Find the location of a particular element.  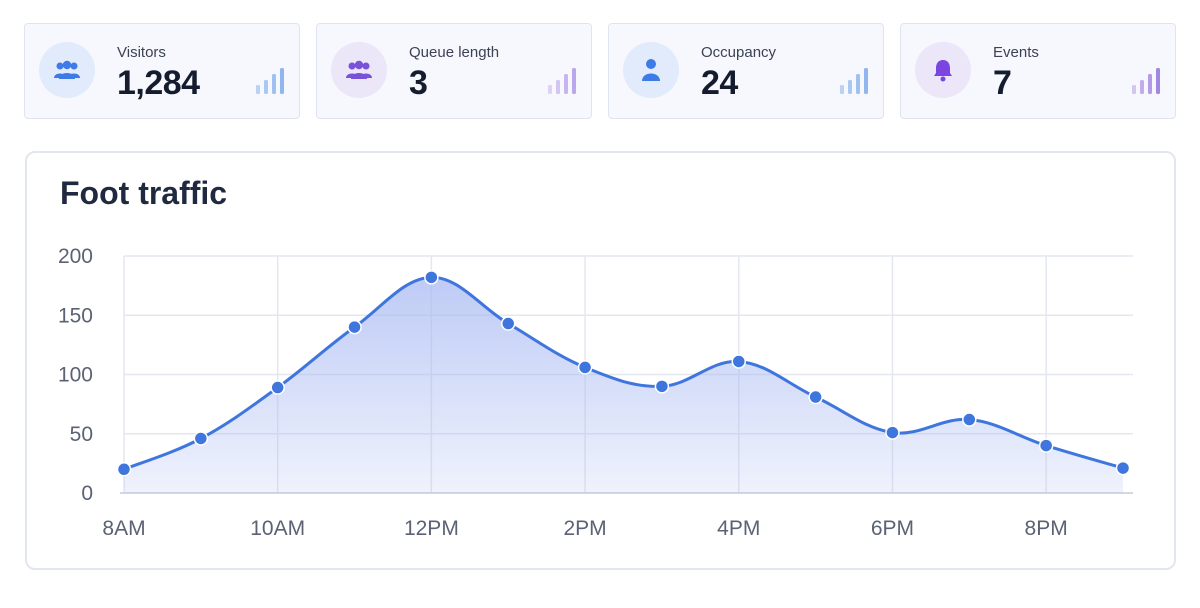

user-icon is located at coordinates (651, 70).